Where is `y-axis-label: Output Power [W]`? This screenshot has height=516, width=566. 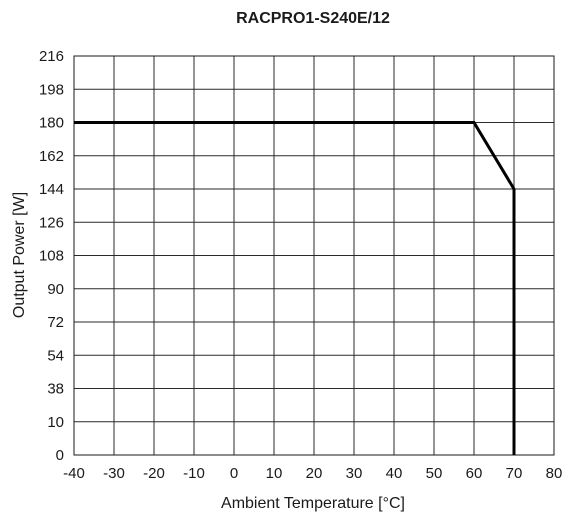 y-axis-label: Output Power [W] is located at coordinates (19, 255).